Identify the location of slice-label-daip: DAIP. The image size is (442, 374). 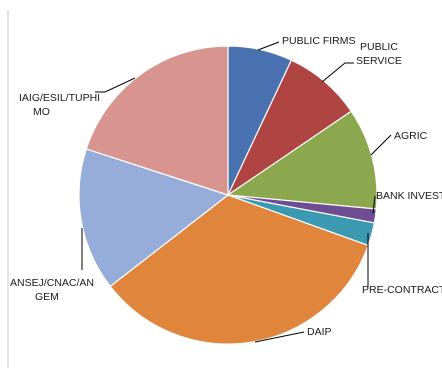
(319, 332).